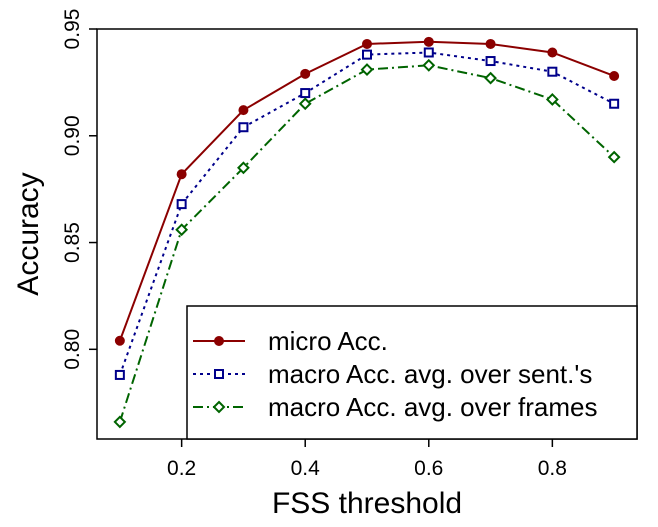  Describe the element at coordinates (72, 29) in the screenshot. I see `y-tick-label: 0.95` at that location.